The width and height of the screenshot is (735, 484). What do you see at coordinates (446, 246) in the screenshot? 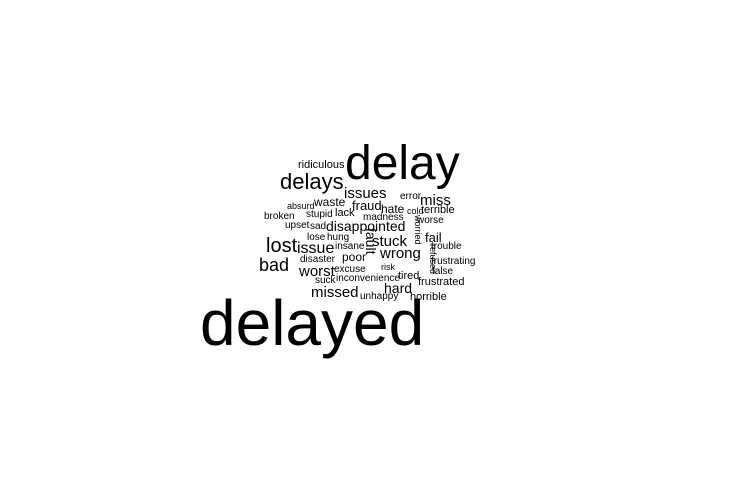
I see `word-trouble: trouble` at bounding box center [446, 246].